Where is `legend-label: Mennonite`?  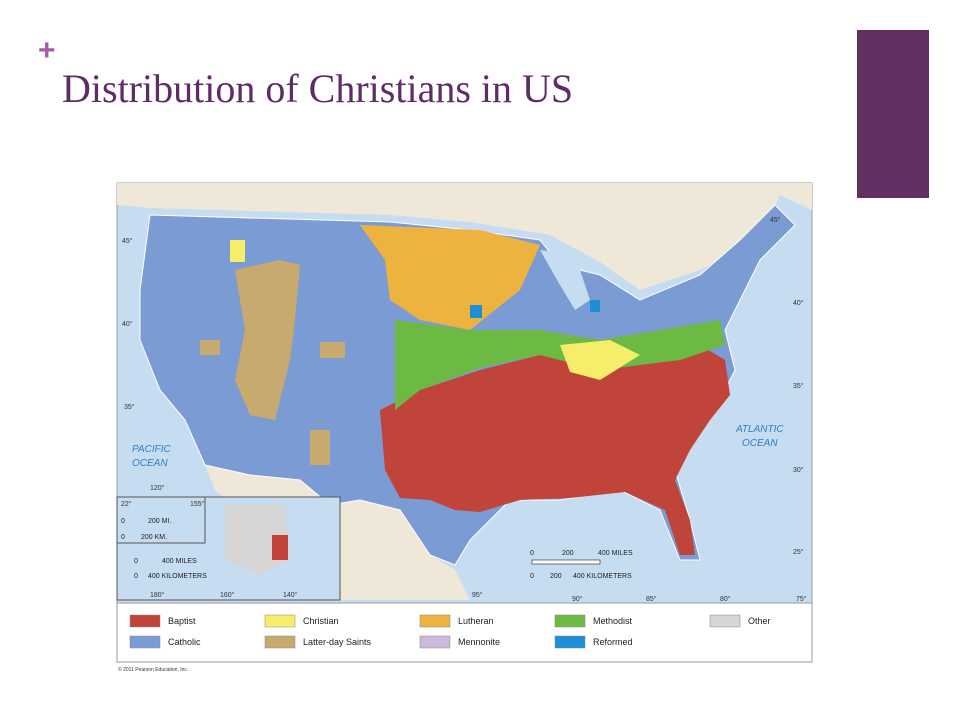
legend-label: Mennonite is located at coordinates (479, 642).